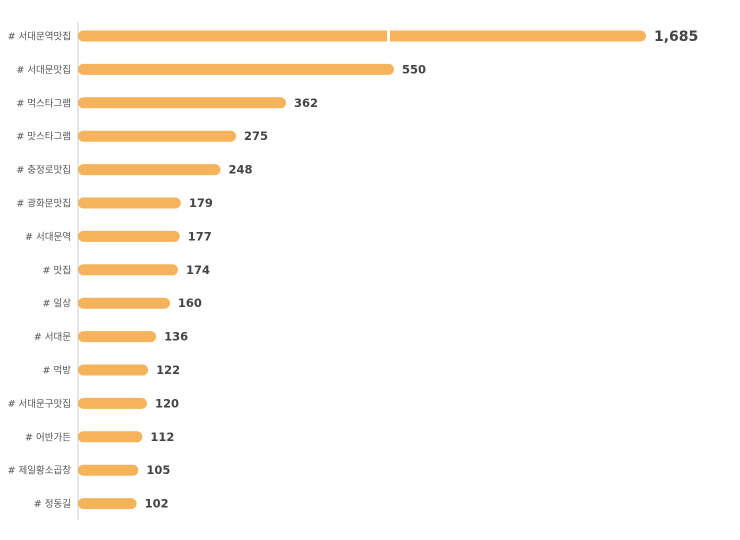  Describe the element at coordinates (200, 236) in the screenshot. I see `value-label: 177` at that location.